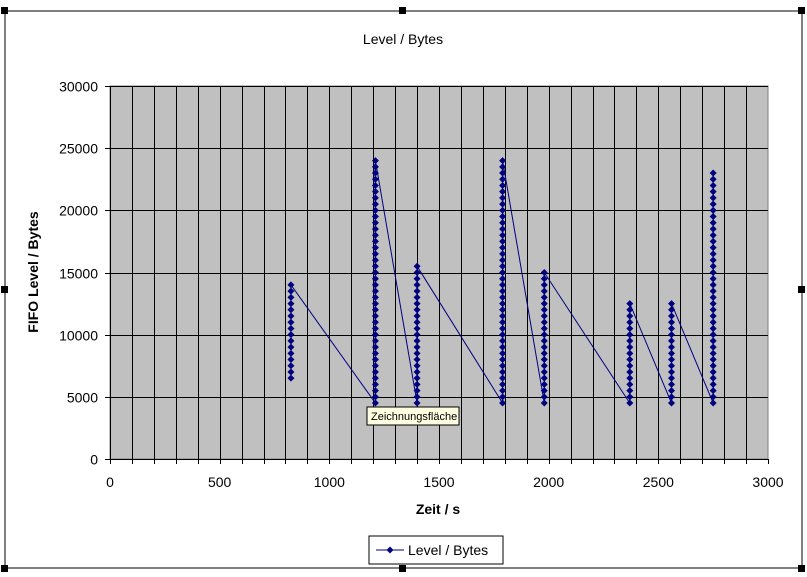 The height and width of the screenshot is (577, 807). Describe the element at coordinates (4, 289) in the screenshot. I see `selection-handle-middle-left` at that location.